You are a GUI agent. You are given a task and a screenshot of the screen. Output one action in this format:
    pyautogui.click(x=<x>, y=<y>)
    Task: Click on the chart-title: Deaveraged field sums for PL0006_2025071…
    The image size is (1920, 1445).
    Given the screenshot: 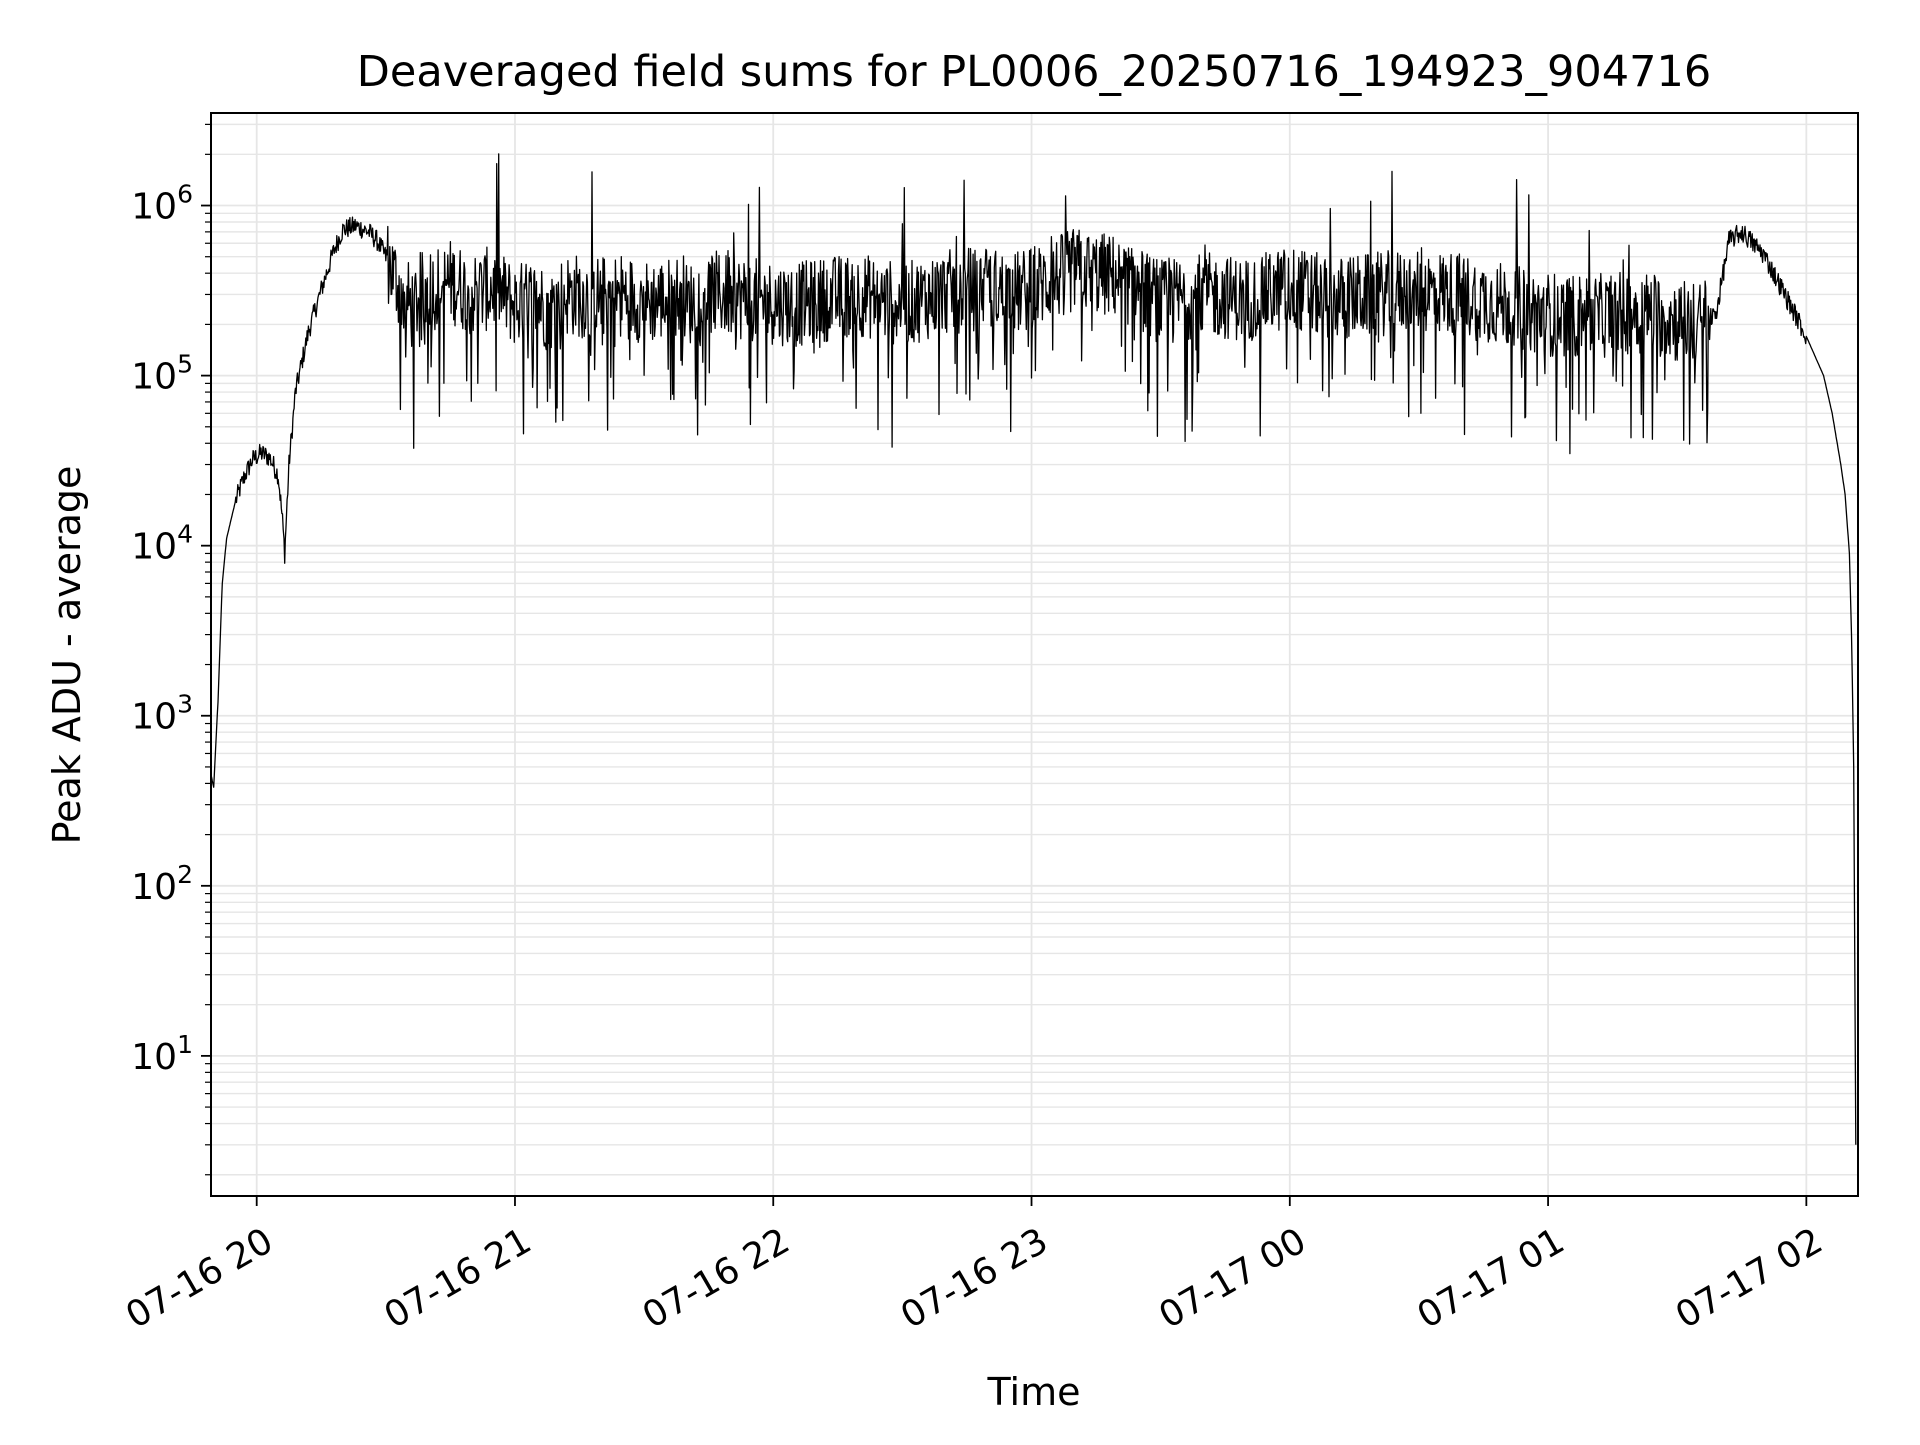 What is the action you would take?
    pyautogui.click(x=1034, y=72)
    